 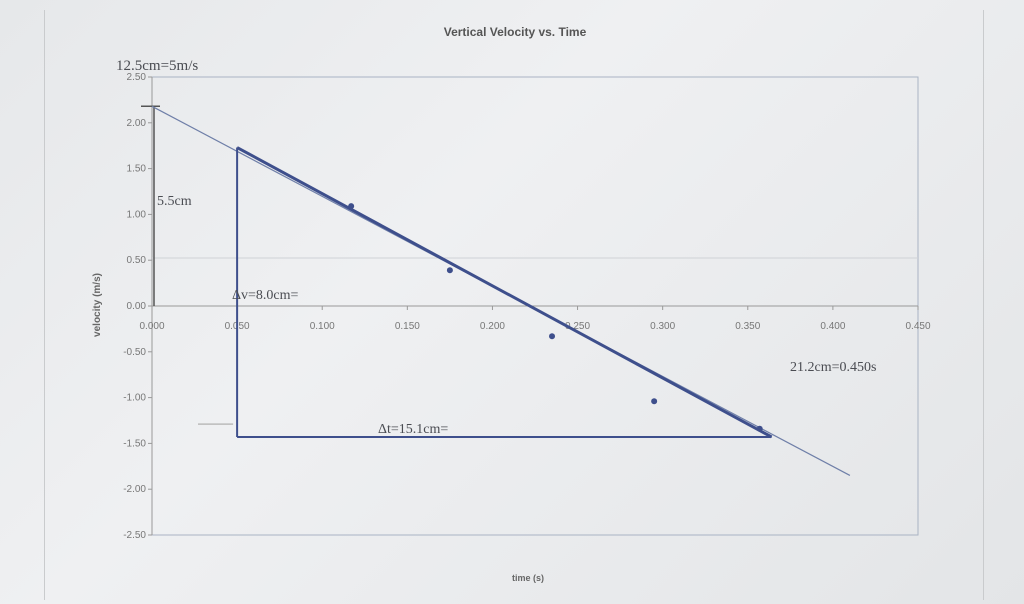 I want to click on annotation-dt: Δt=15.1cm=, so click(x=413, y=429).